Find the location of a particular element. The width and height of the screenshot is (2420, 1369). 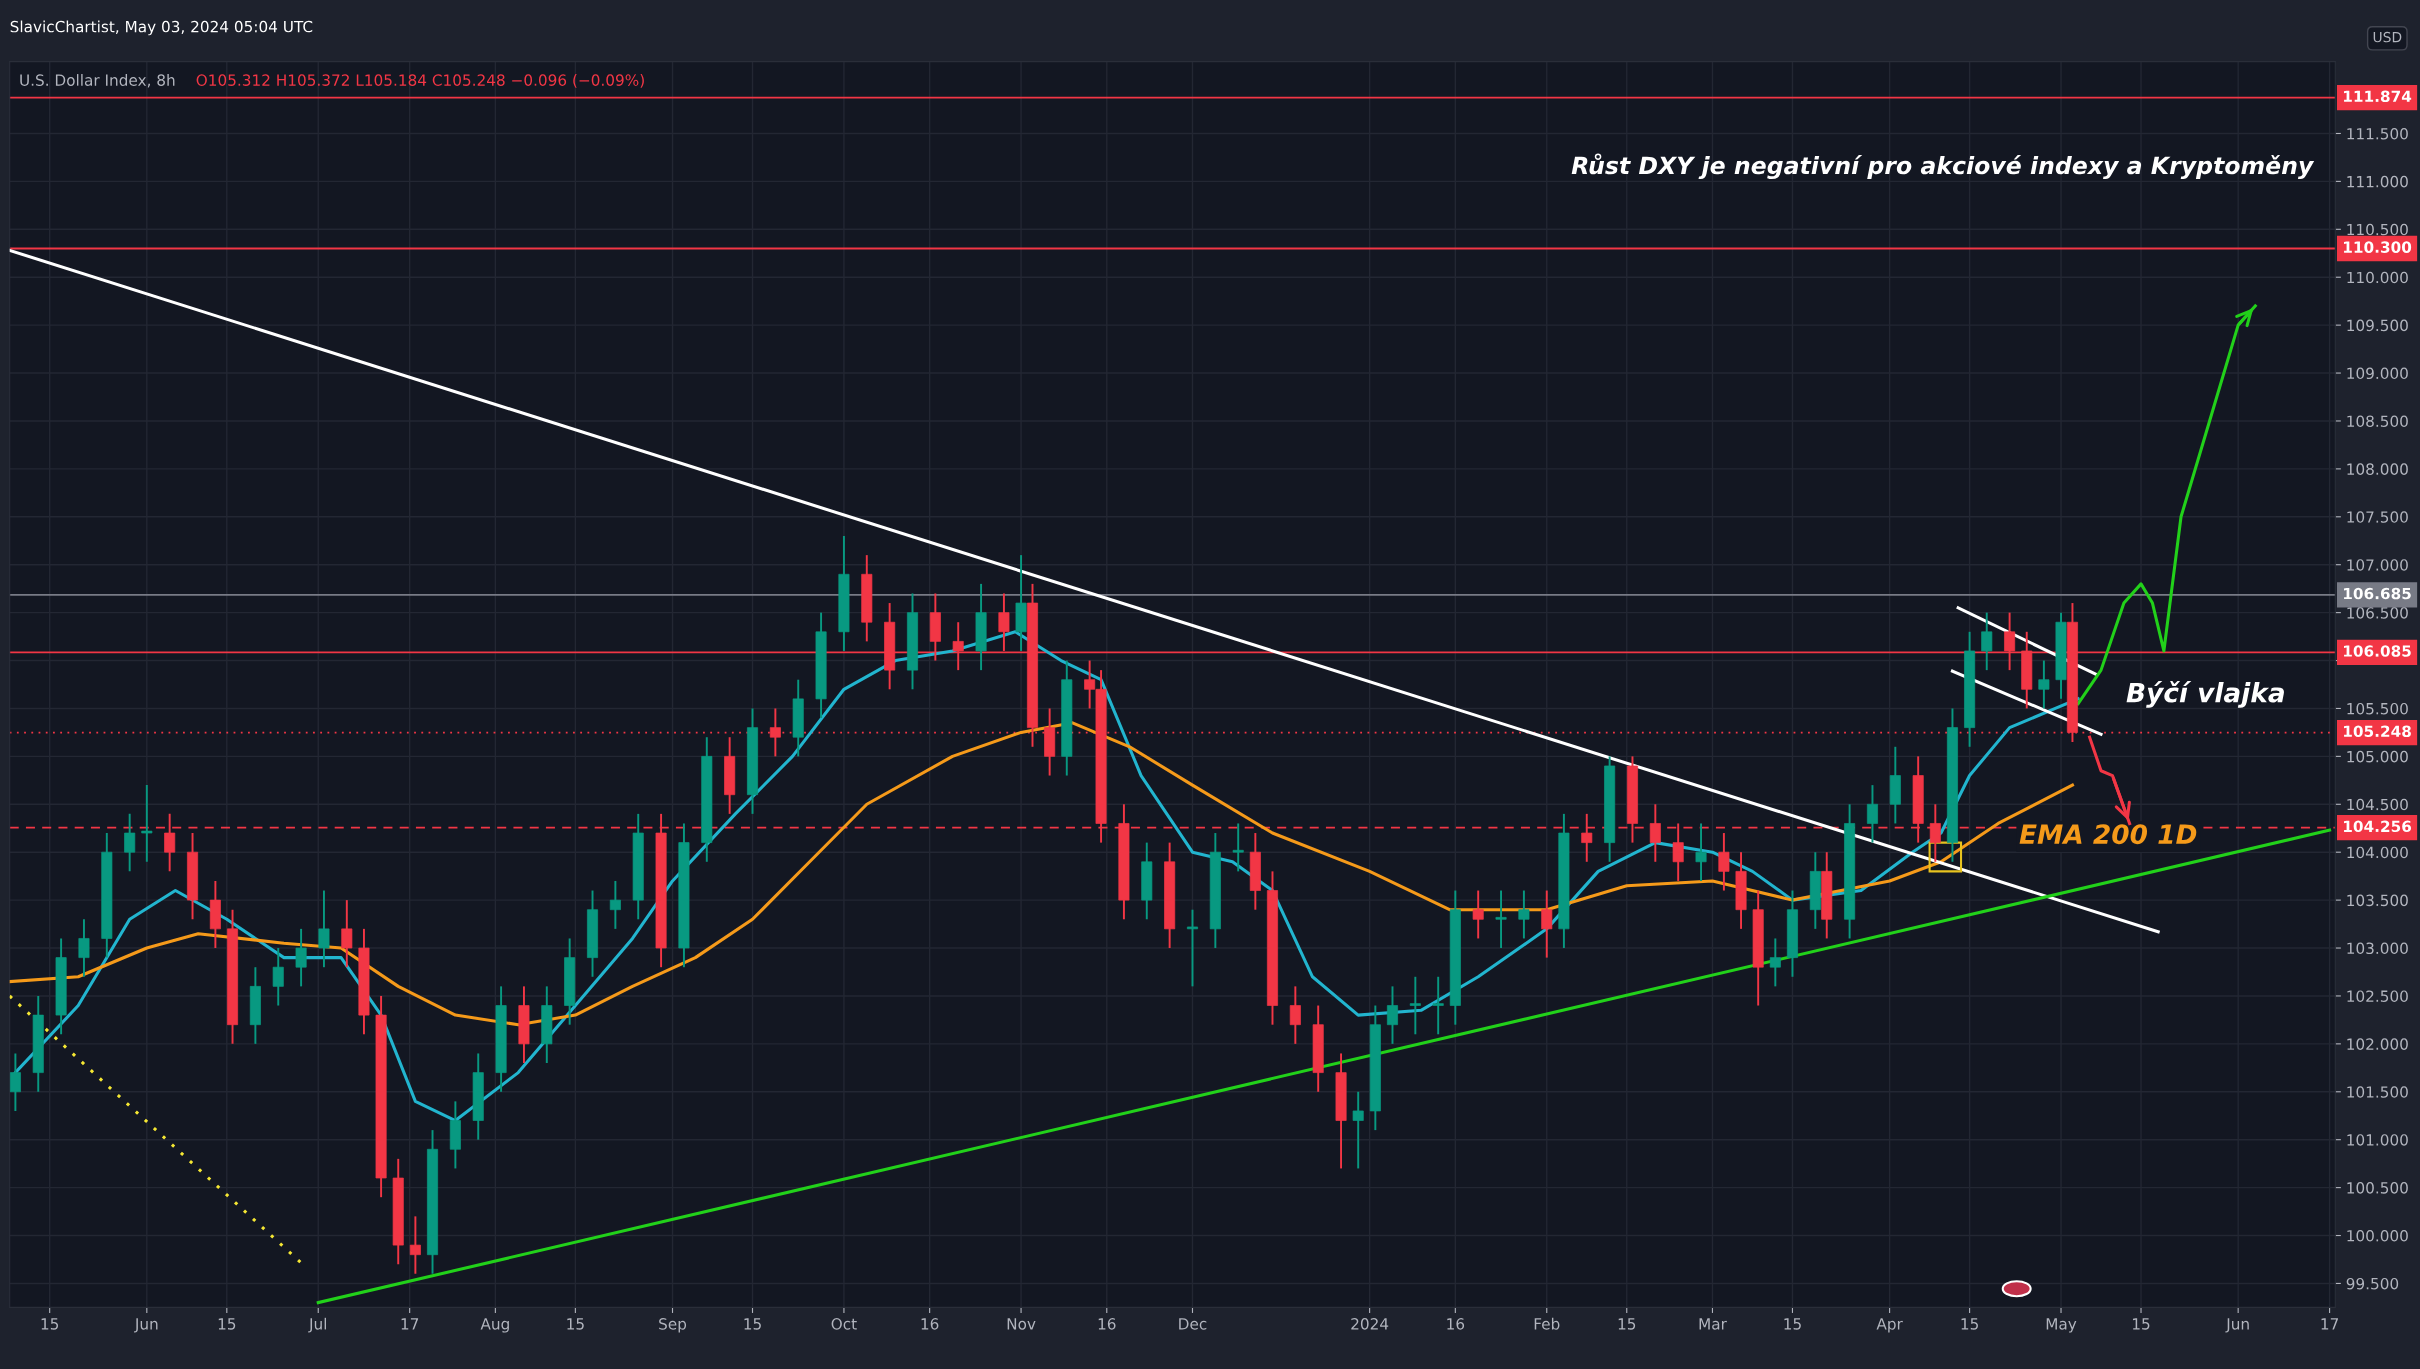

y-tick-label: 110.500 is located at coordinates (2377, 229).